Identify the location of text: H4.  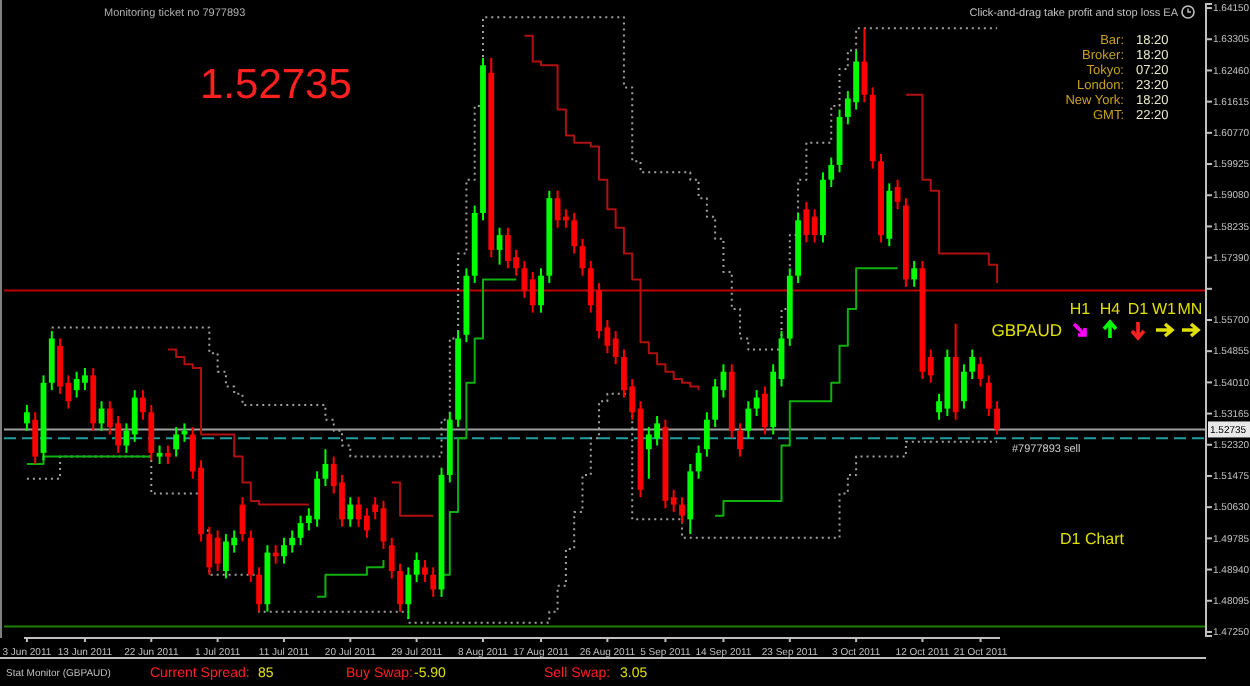
(1110, 309).